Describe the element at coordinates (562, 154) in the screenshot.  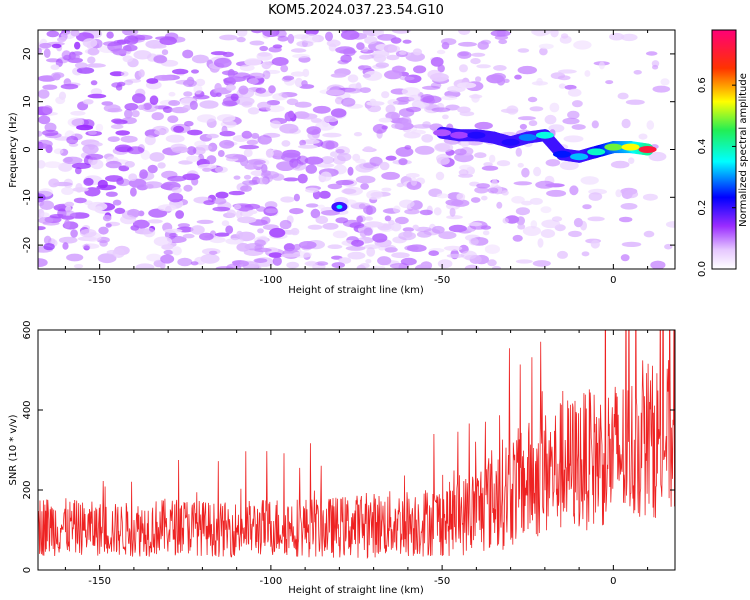
I see `track-point` at that location.